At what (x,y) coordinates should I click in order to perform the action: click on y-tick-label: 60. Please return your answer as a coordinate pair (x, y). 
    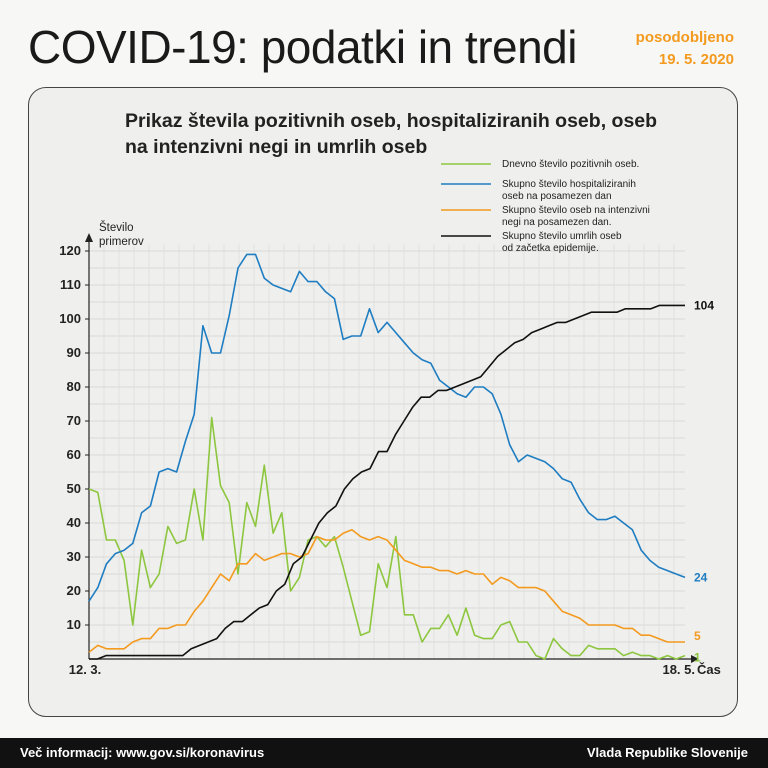
    Looking at the image, I should click on (74, 454).